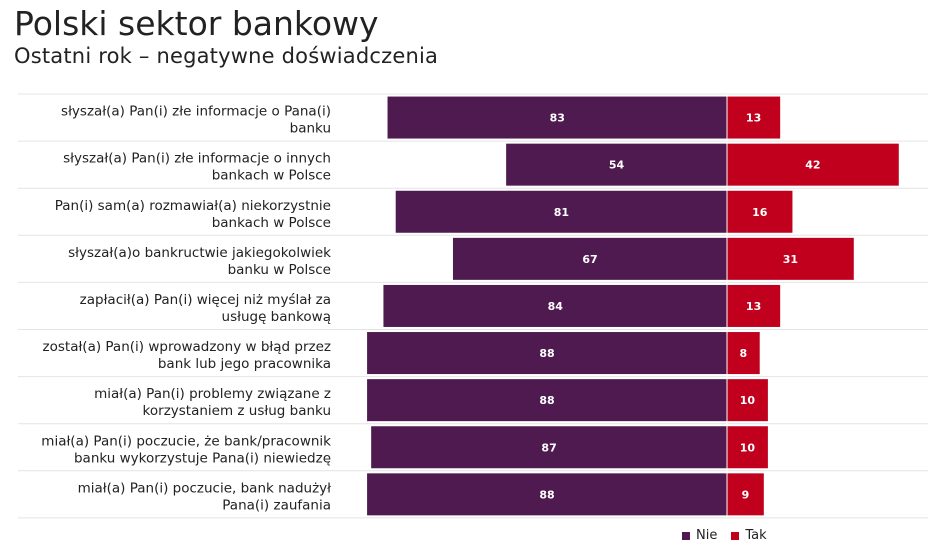  Describe the element at coordinates (756, 535) in the screenshot. I see `legend-label-tak: Tak` at that location.